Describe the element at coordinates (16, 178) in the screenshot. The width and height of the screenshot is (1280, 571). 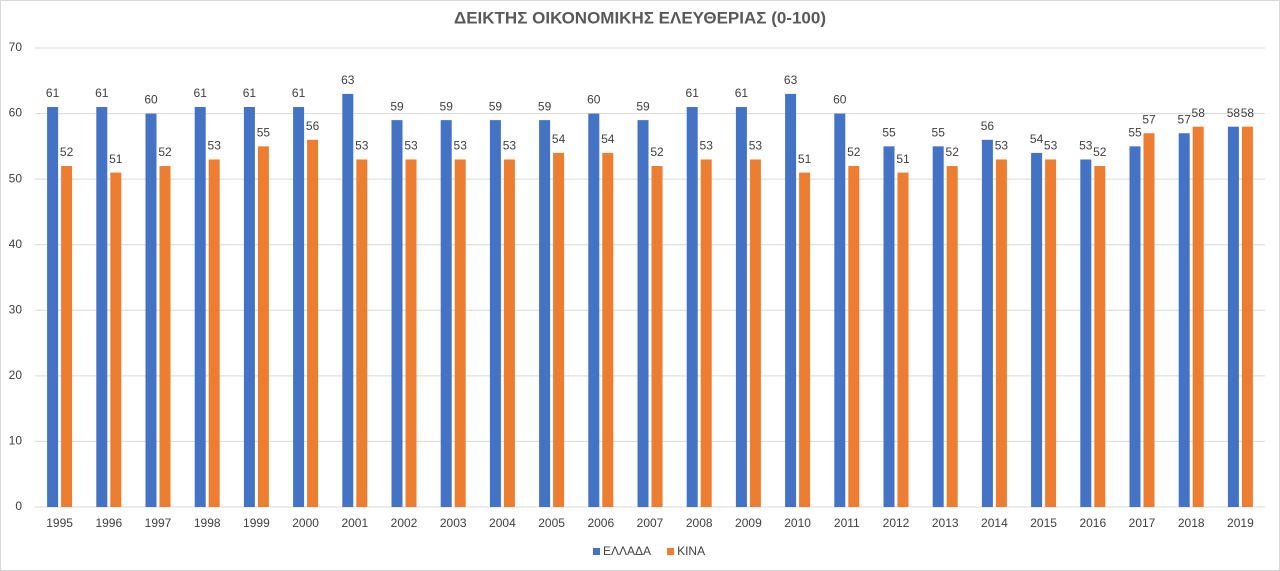
I see `y-tick-label: 50` at that location.